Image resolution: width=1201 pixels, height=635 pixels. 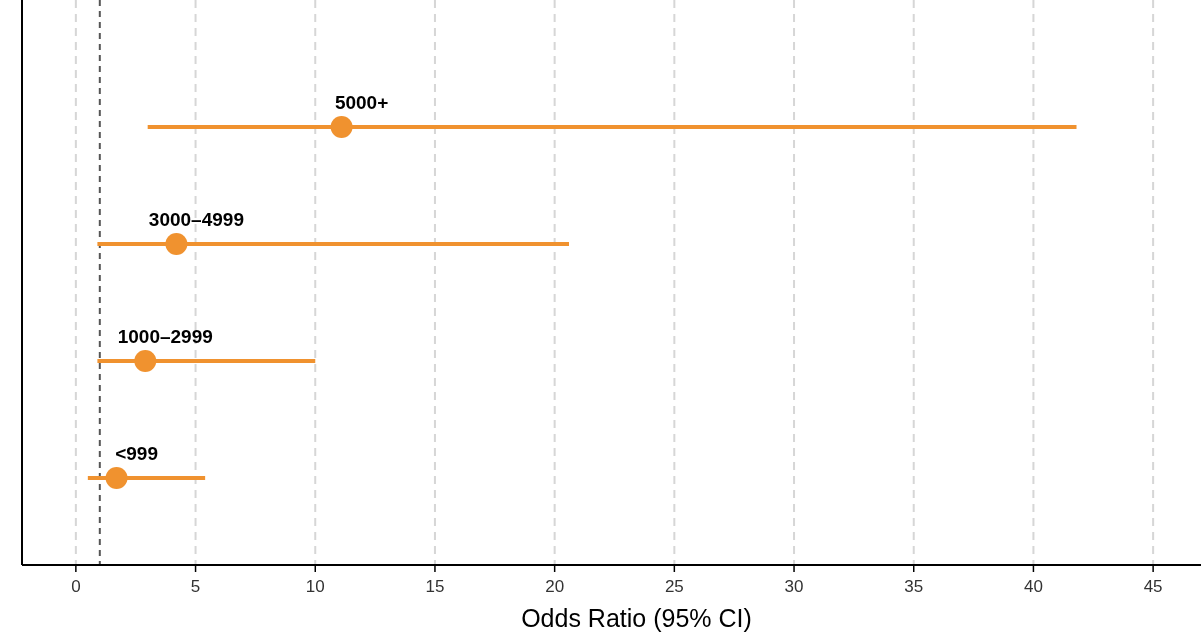 What do you see at coordinates (165, 336) in the screenshot?
I see `y-tick-label: 1000–2999` at bounding box center [165, 336].